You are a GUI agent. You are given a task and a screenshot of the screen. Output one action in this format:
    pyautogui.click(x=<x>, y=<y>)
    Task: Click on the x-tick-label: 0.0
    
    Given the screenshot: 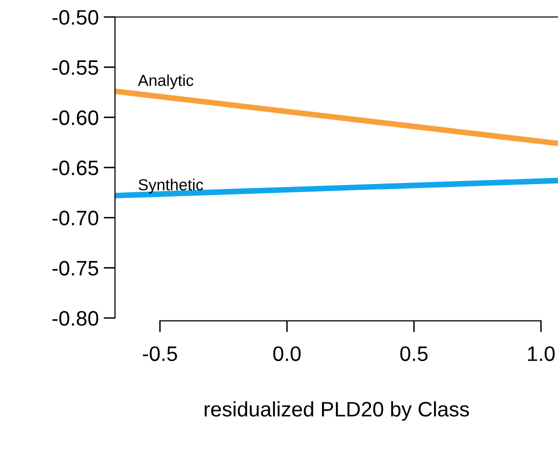 What is the action you would take?
    pyautogui.click(x=287, y=354)
    